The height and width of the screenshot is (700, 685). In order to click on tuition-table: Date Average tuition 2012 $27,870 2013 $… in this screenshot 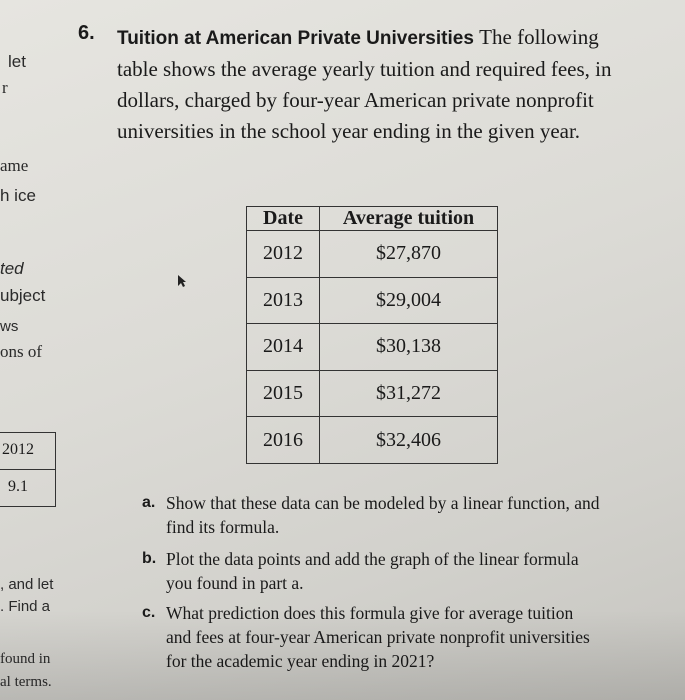, I will do `click(372, 335)`.